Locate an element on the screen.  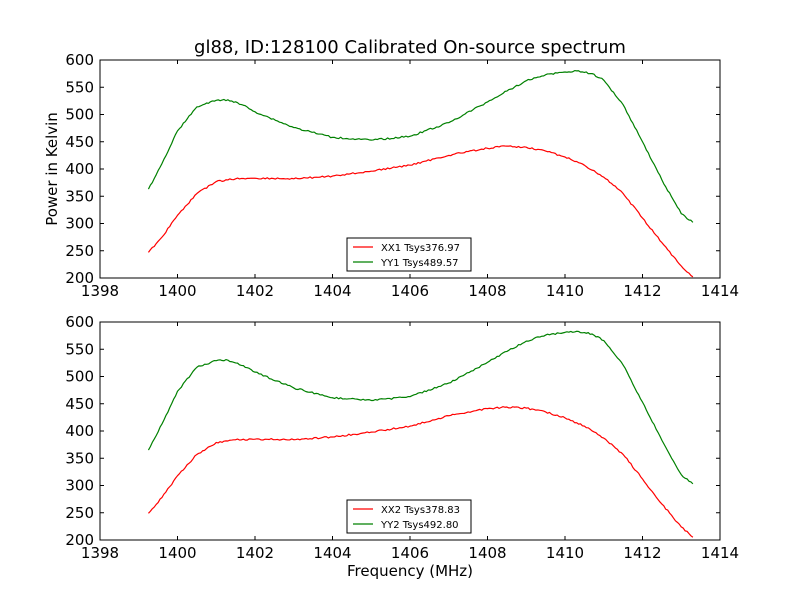
y-axis-label: Power in Kelvin is located at coordinates (52, 169).